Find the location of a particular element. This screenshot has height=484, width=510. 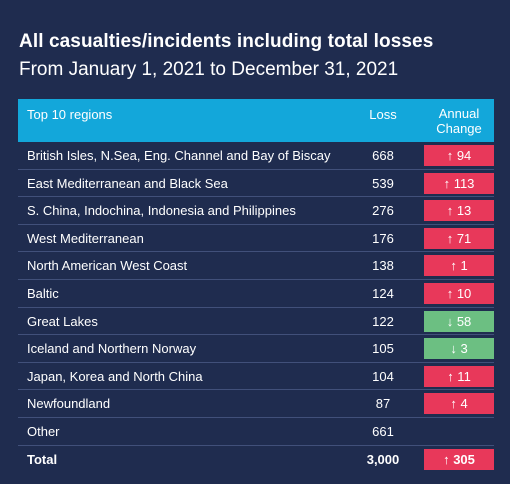

annual-change-cell is located at coordinates (459, 431).